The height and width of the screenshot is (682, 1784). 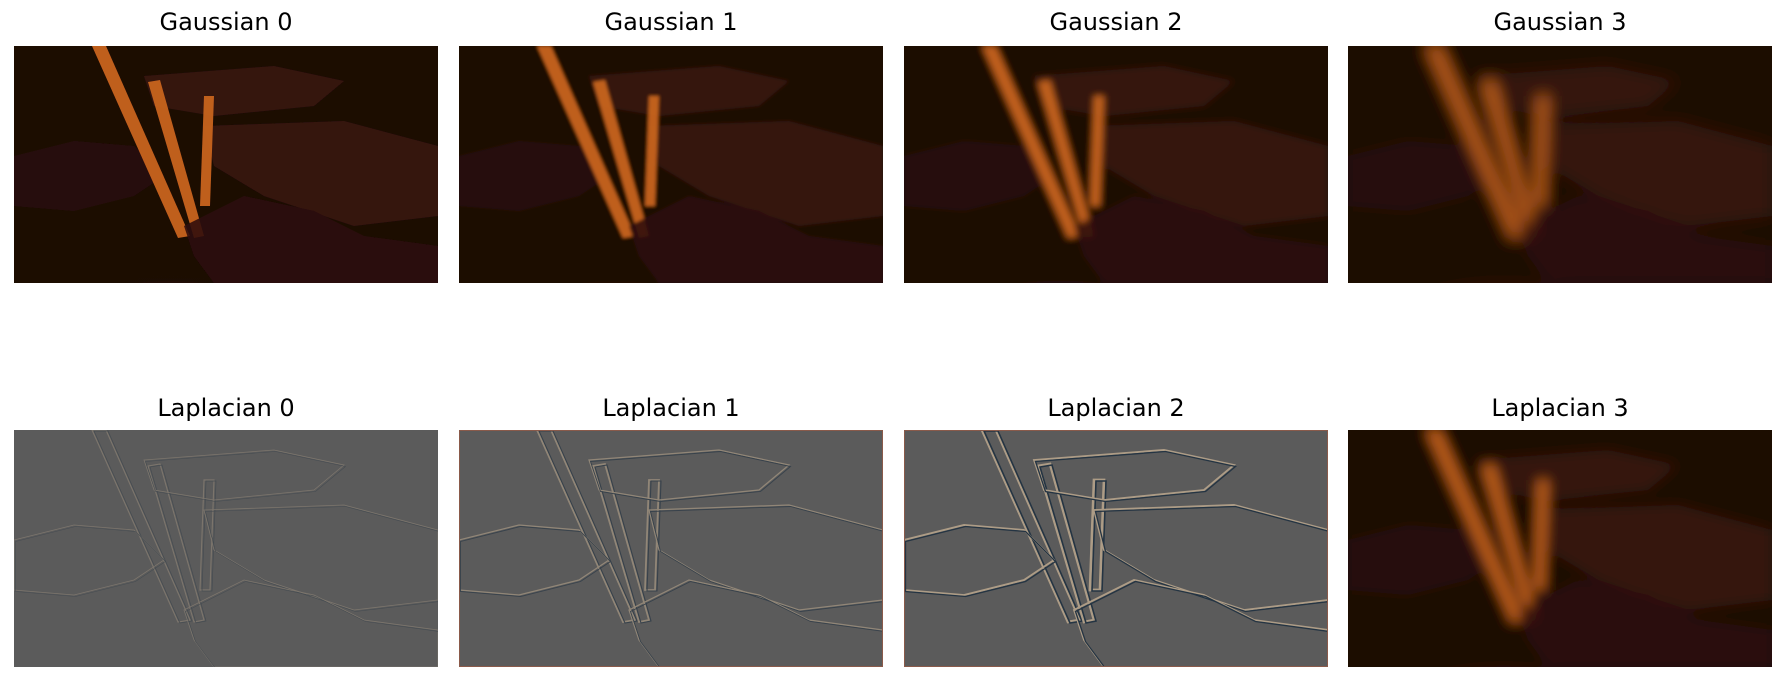 I want to click on laplacian-image-0-svg, so click(x=226, y=548).